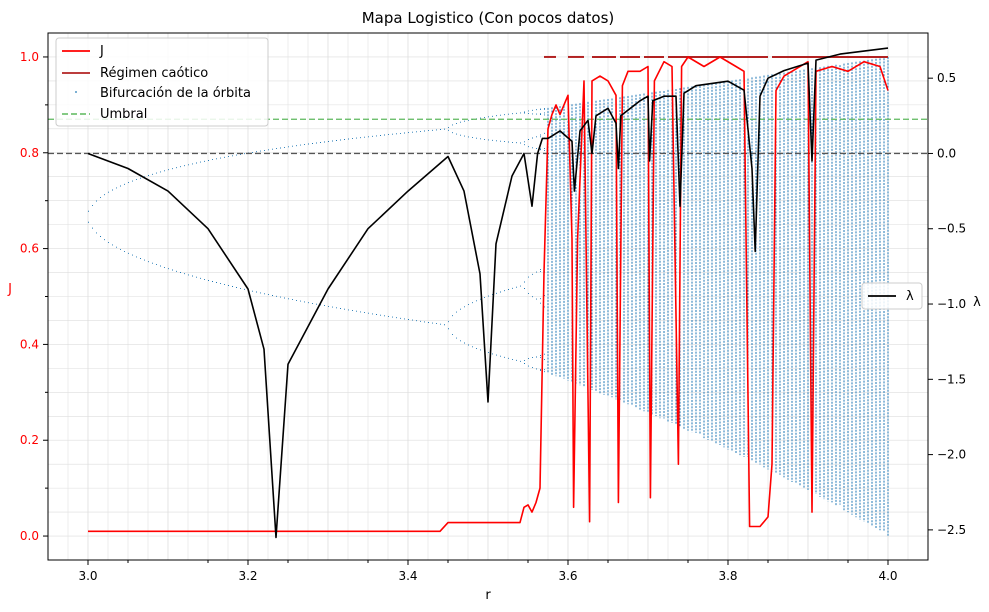  What do you see at coordinates (951, 229) in the screenshot?
I see `y-right-tick-label: −0.5` at bounding box center [951, 229].